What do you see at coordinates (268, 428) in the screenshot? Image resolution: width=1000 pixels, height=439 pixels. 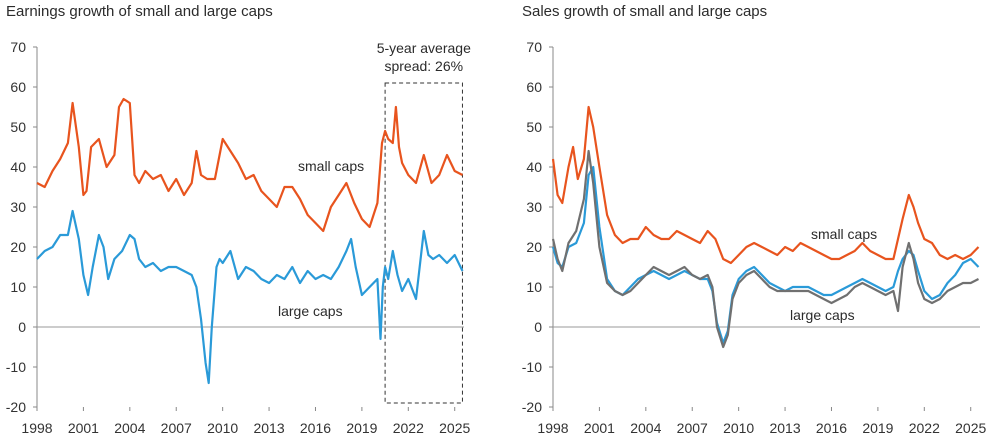 I see `earnings-x-tick-label: 2013` at bounding box center [268, 428].